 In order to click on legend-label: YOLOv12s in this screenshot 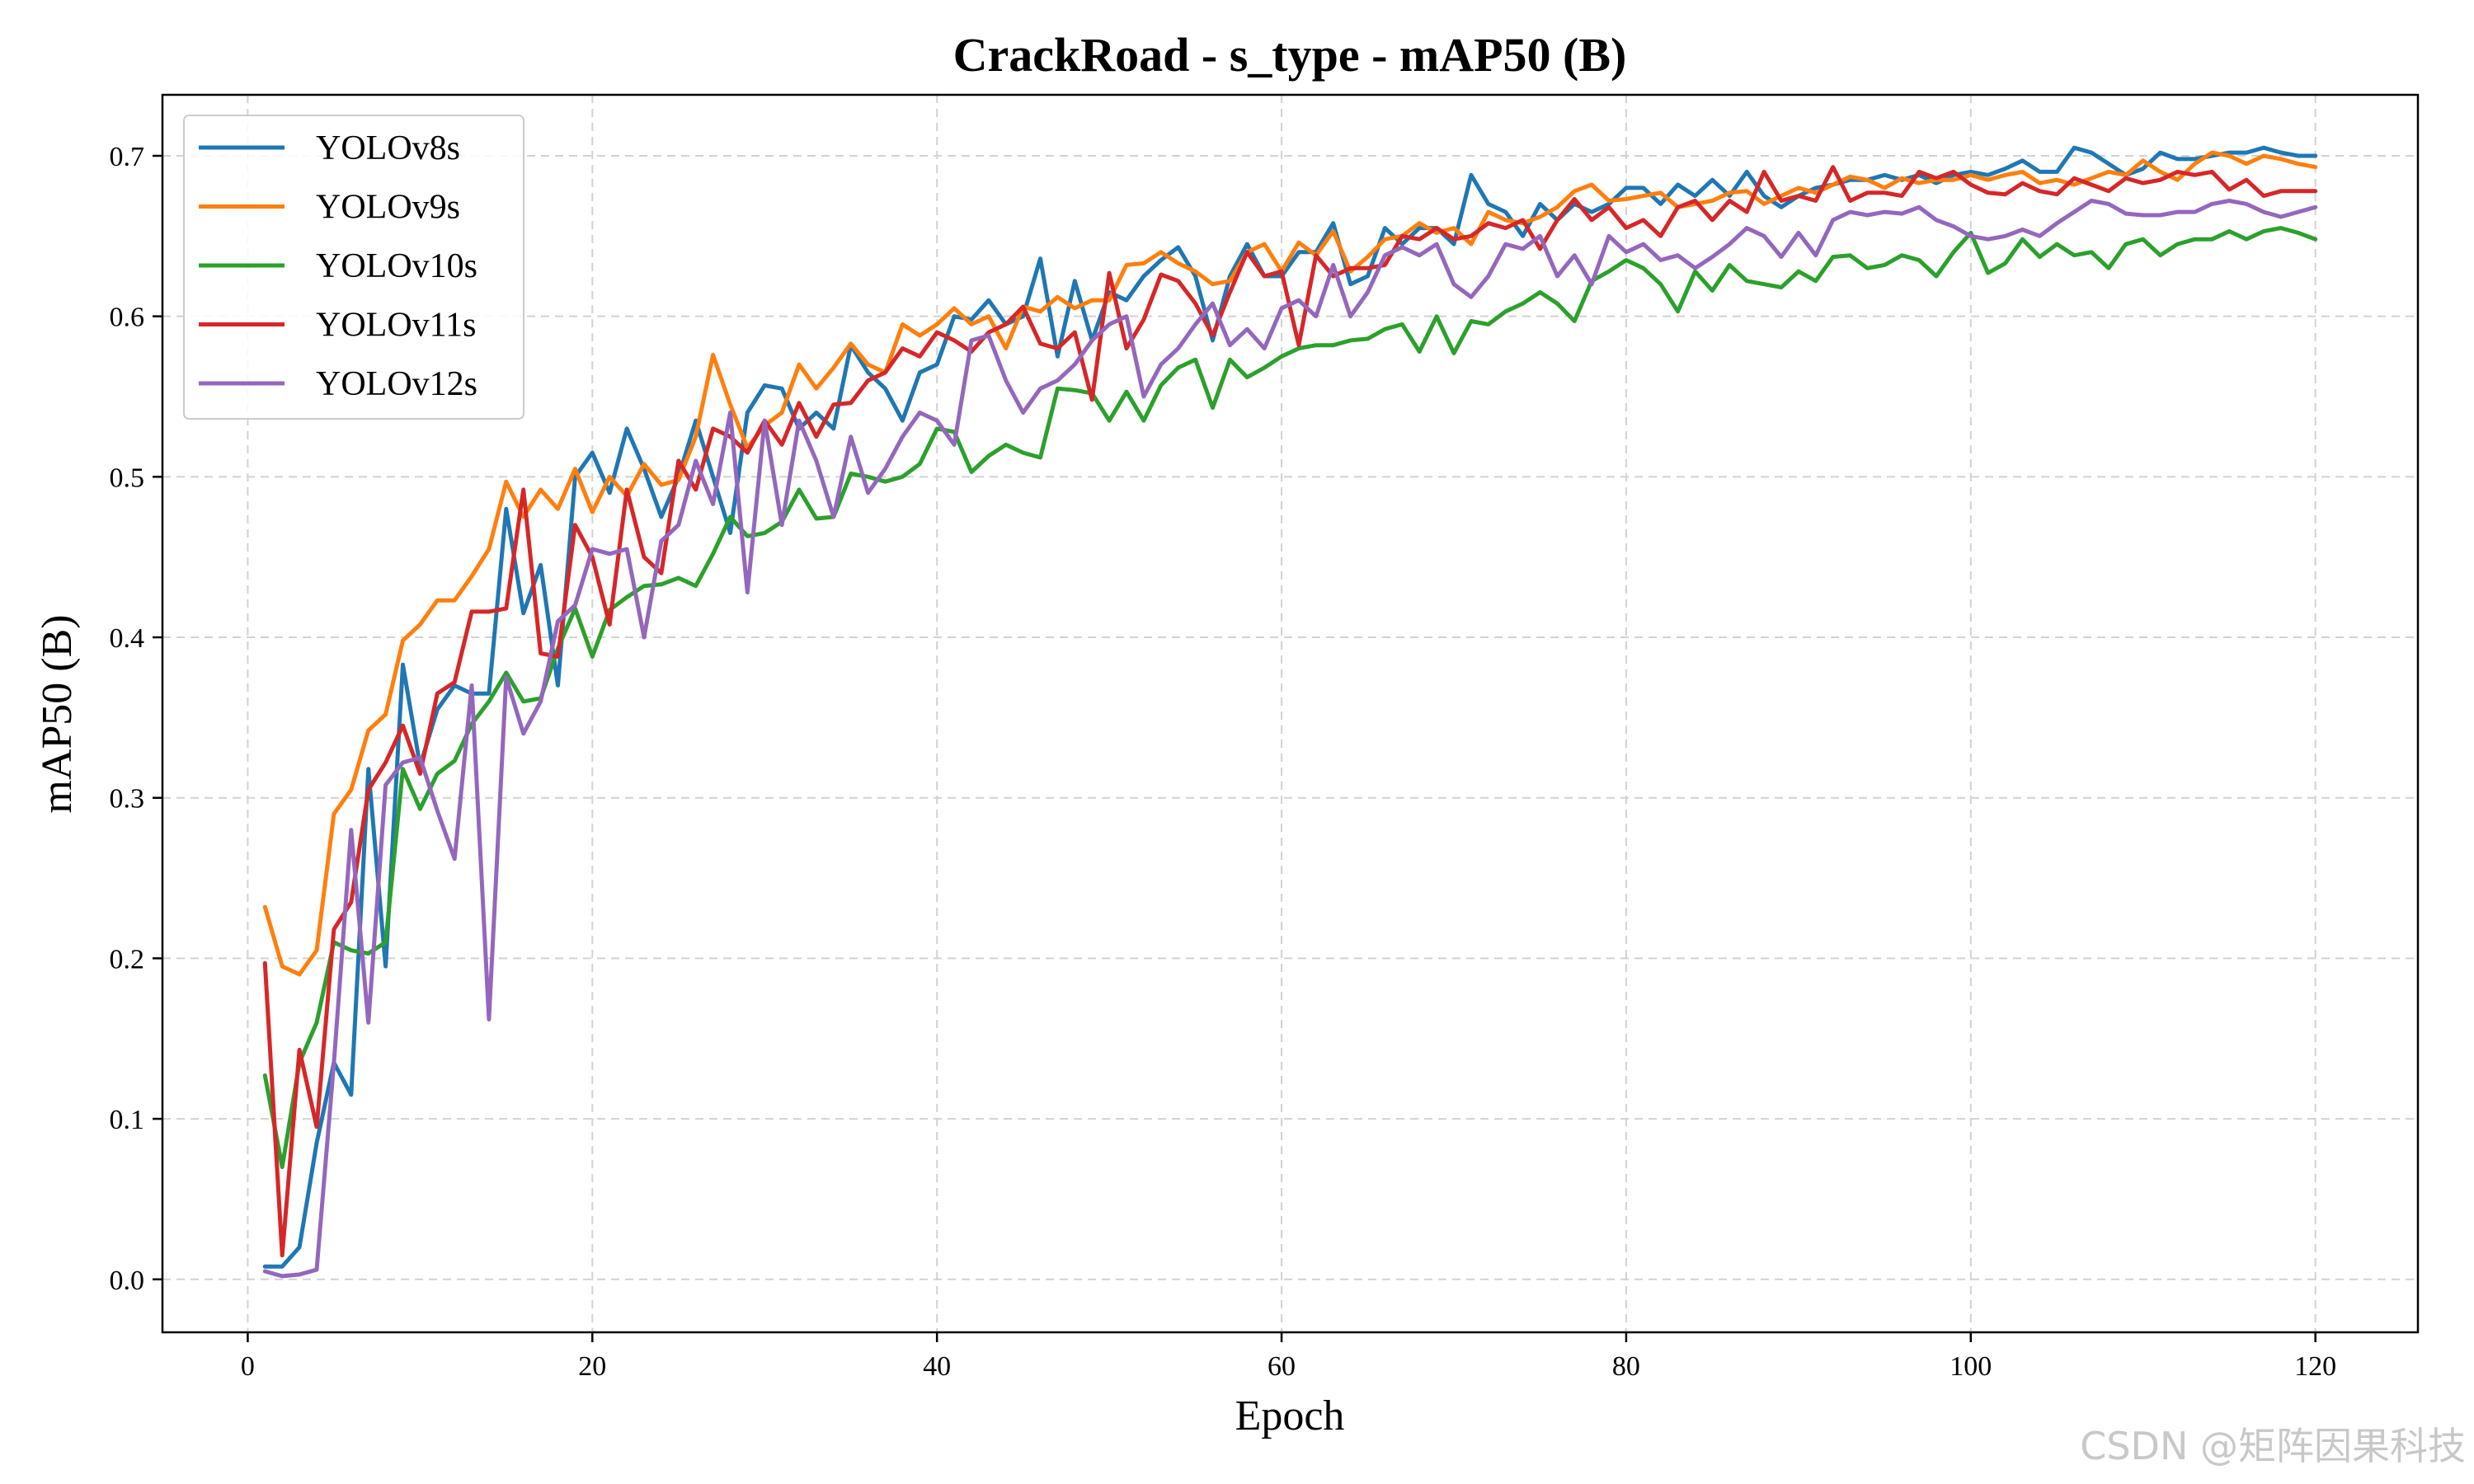, I will do `click(396, 384)`.